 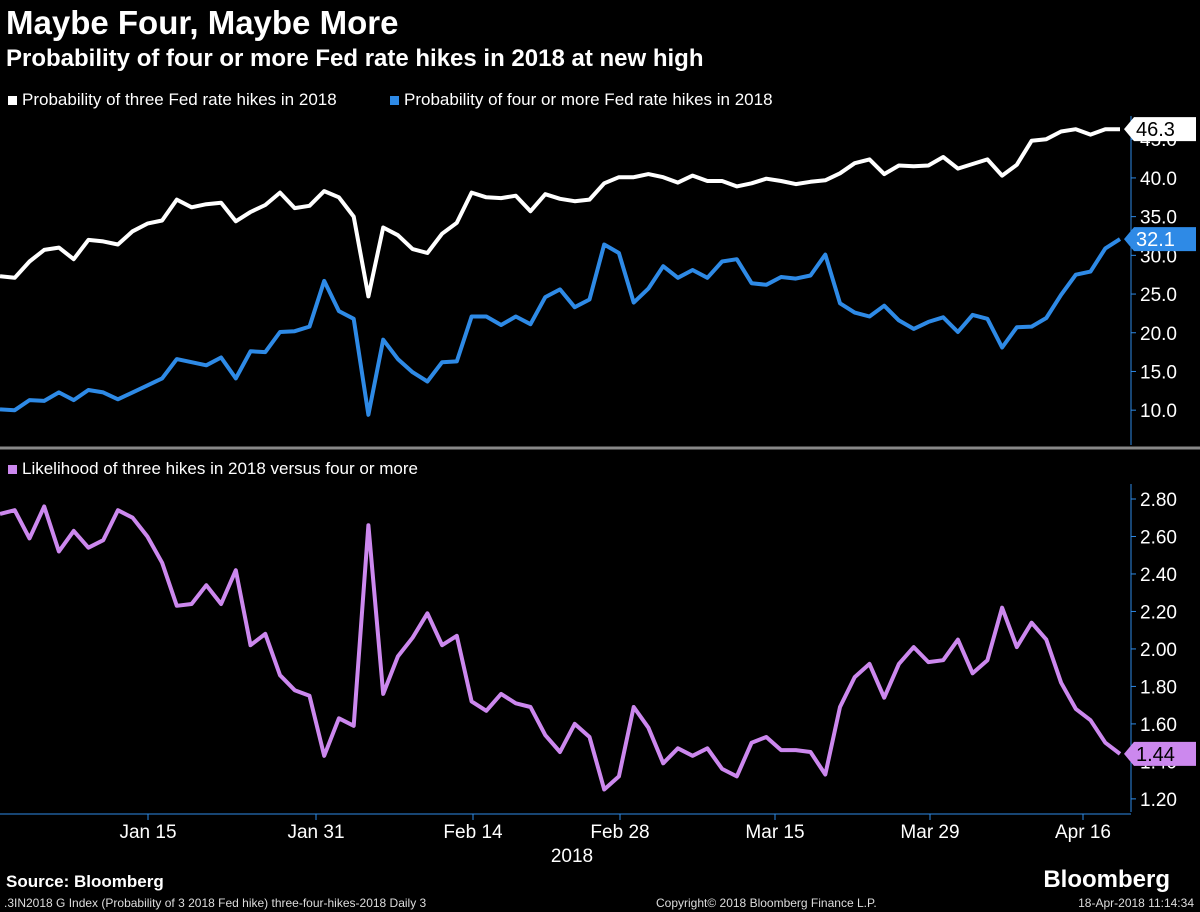 I want to click on x-tick-label: Apr 16, so click(x=1083, y=832).